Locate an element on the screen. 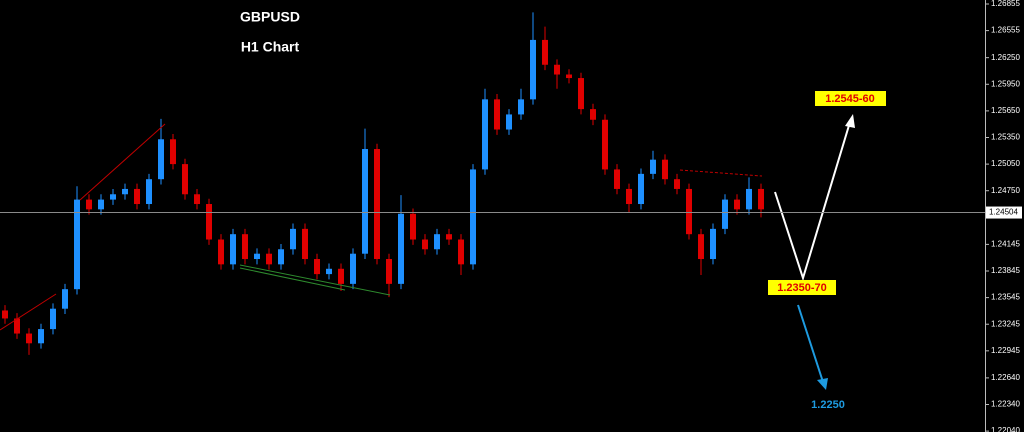 This screenshot has width=1024, height=432. chart-subtitle: H1 Chart is located at coordinates (270, 47).